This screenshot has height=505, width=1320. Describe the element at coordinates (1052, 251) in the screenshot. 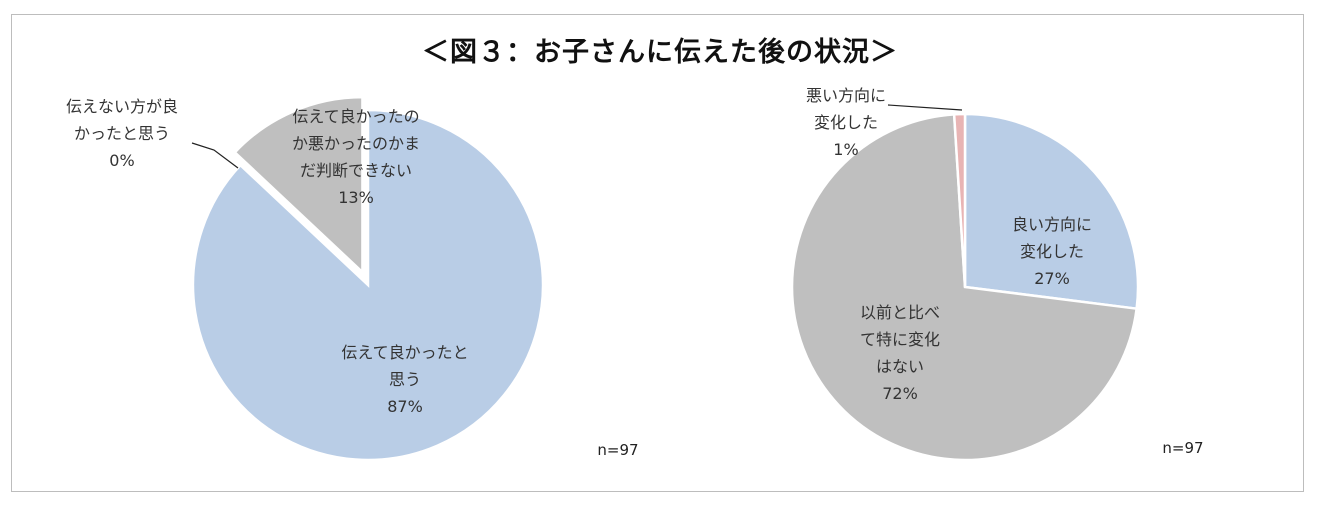

I see `slice-label: 良い方向に変化した 27%` at that location.